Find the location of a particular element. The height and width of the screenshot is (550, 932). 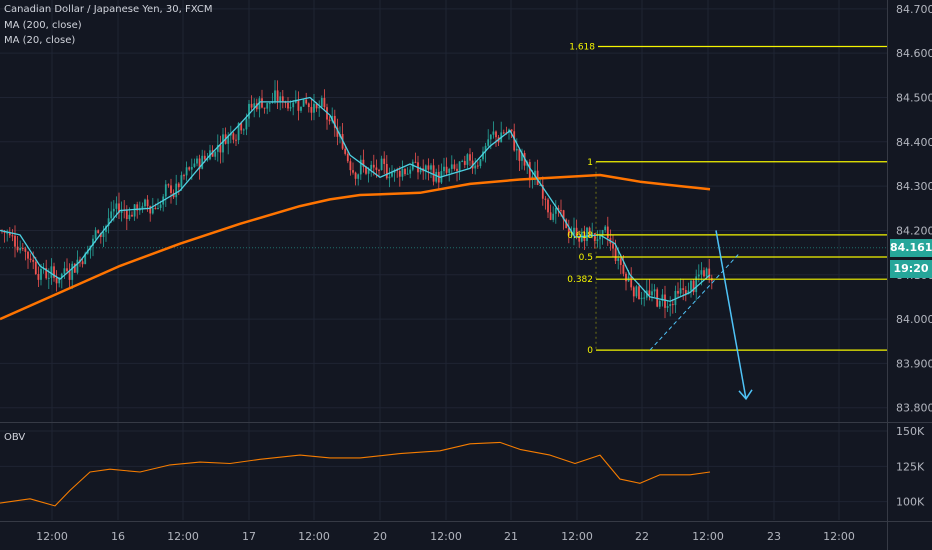

price-tick-label: 84.600 is located at coordinates (914, 53).